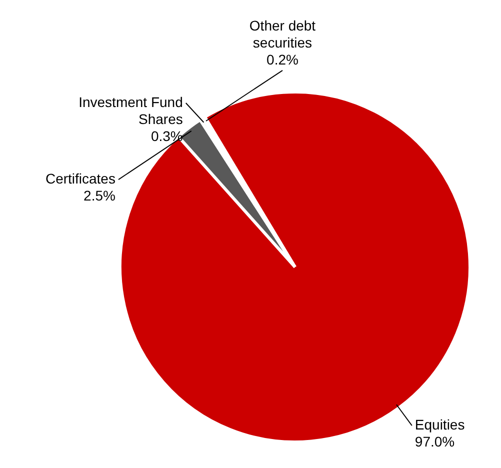 The image size is (501, 468). Describe the element at coordinates (434, 442) in the screenshot. I see `data-label: 97.0%` at that location.